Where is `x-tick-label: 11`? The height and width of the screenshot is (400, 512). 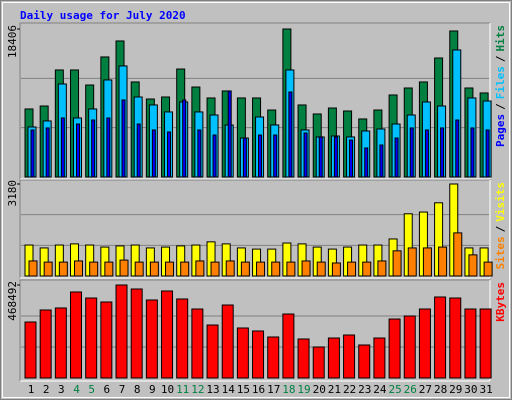 x-tick-label: 11 is located at coordinates (182, 389).